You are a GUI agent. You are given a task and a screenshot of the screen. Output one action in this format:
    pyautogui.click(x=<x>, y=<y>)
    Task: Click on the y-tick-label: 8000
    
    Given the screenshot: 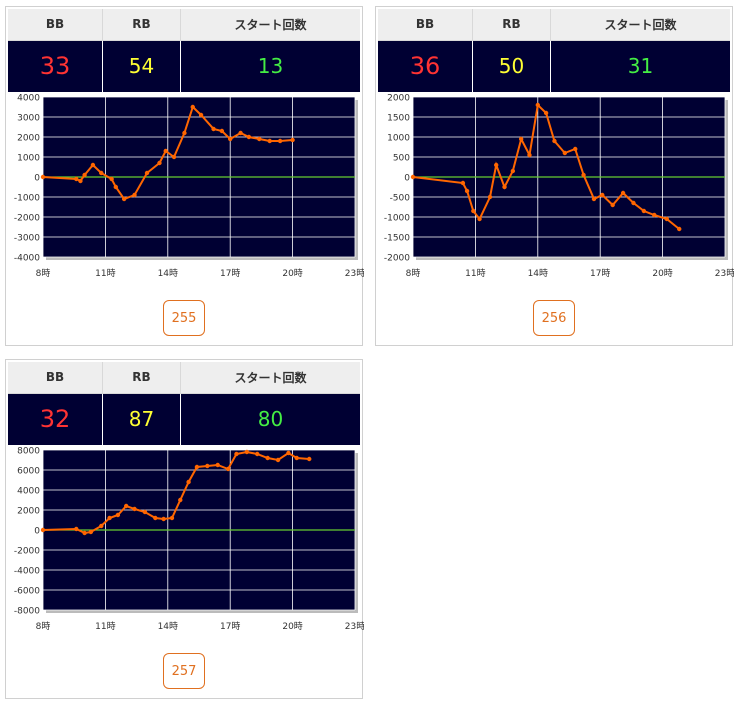 What is the action you would take?
    pyautogui.click(x=28, y=452)
    